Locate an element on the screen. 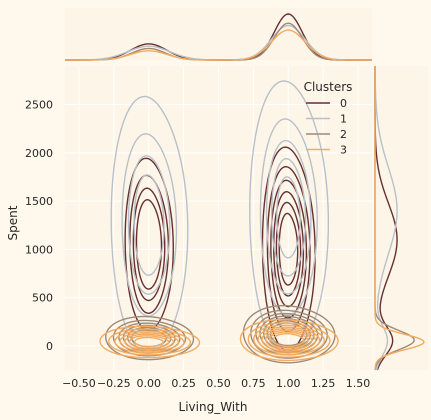  right-marginal-background is located at coordinates (401, 218).